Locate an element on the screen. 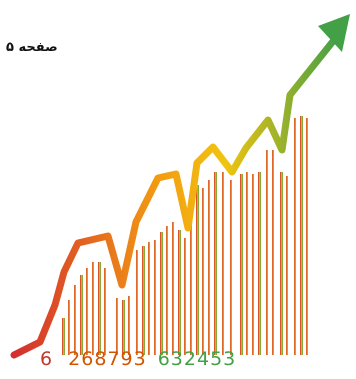 The height and width of the screenshot is (379, 356). barcode-number-tail: 632453 is located at coordinates (197, 359).